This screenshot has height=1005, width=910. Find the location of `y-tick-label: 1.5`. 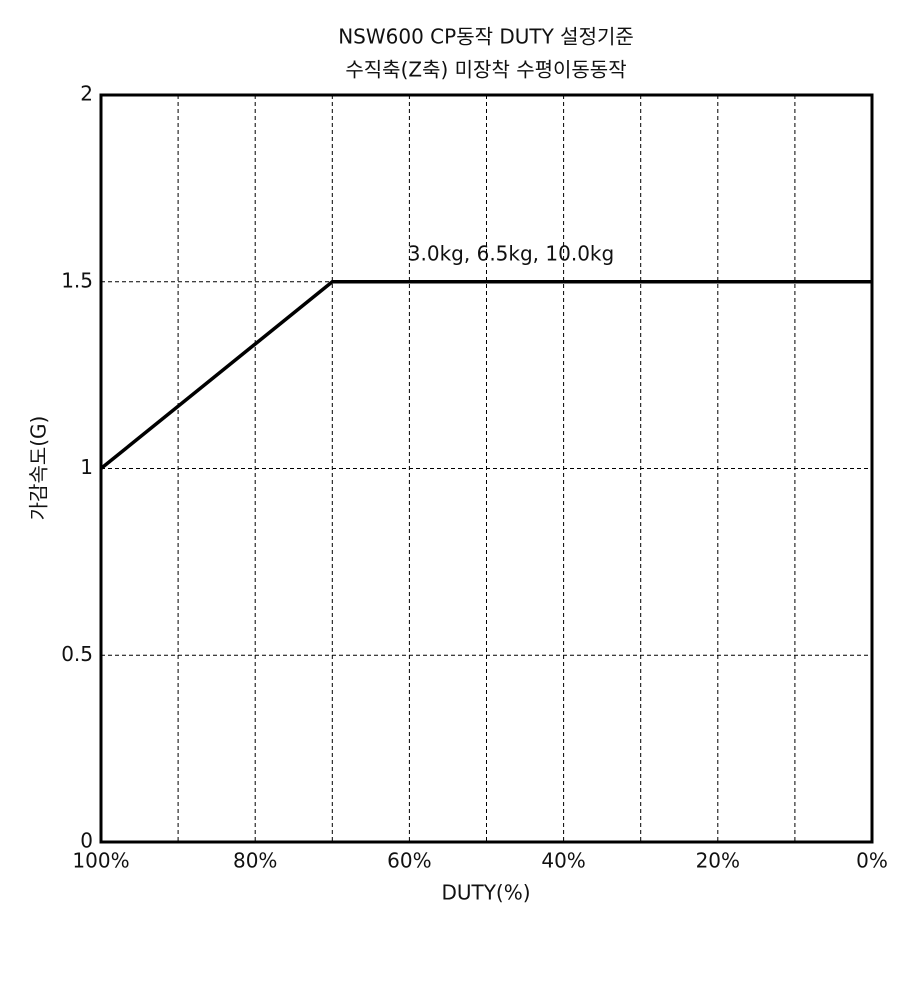

y-tick-label: 1.5 is located at coordinates (77, 280).